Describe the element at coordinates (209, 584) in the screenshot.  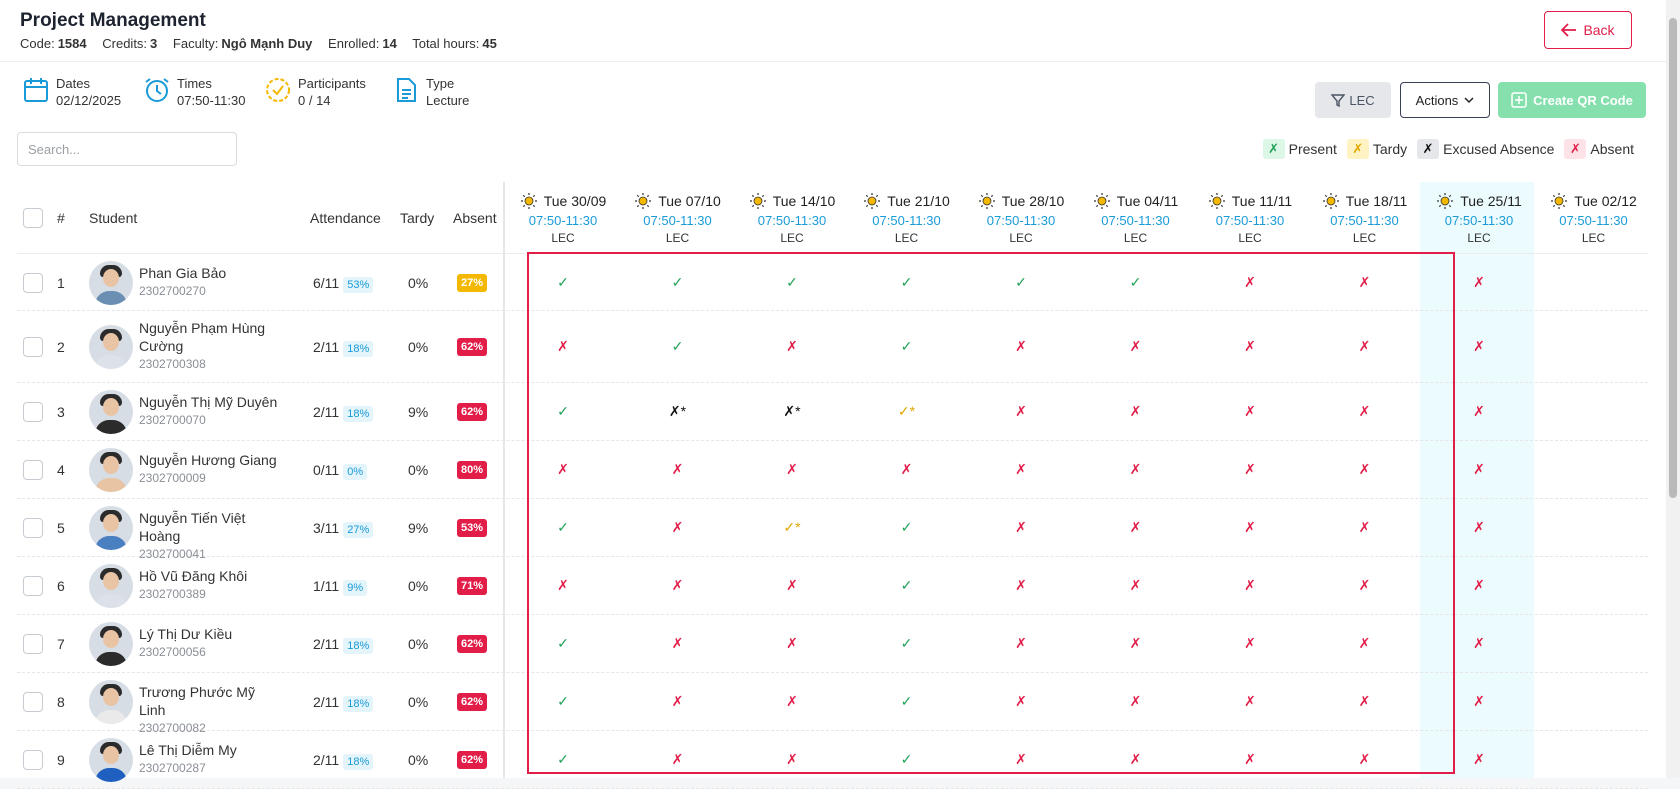
I see `student-info: Hồ Vũ Đăng Khôi 2302700389` at that location.